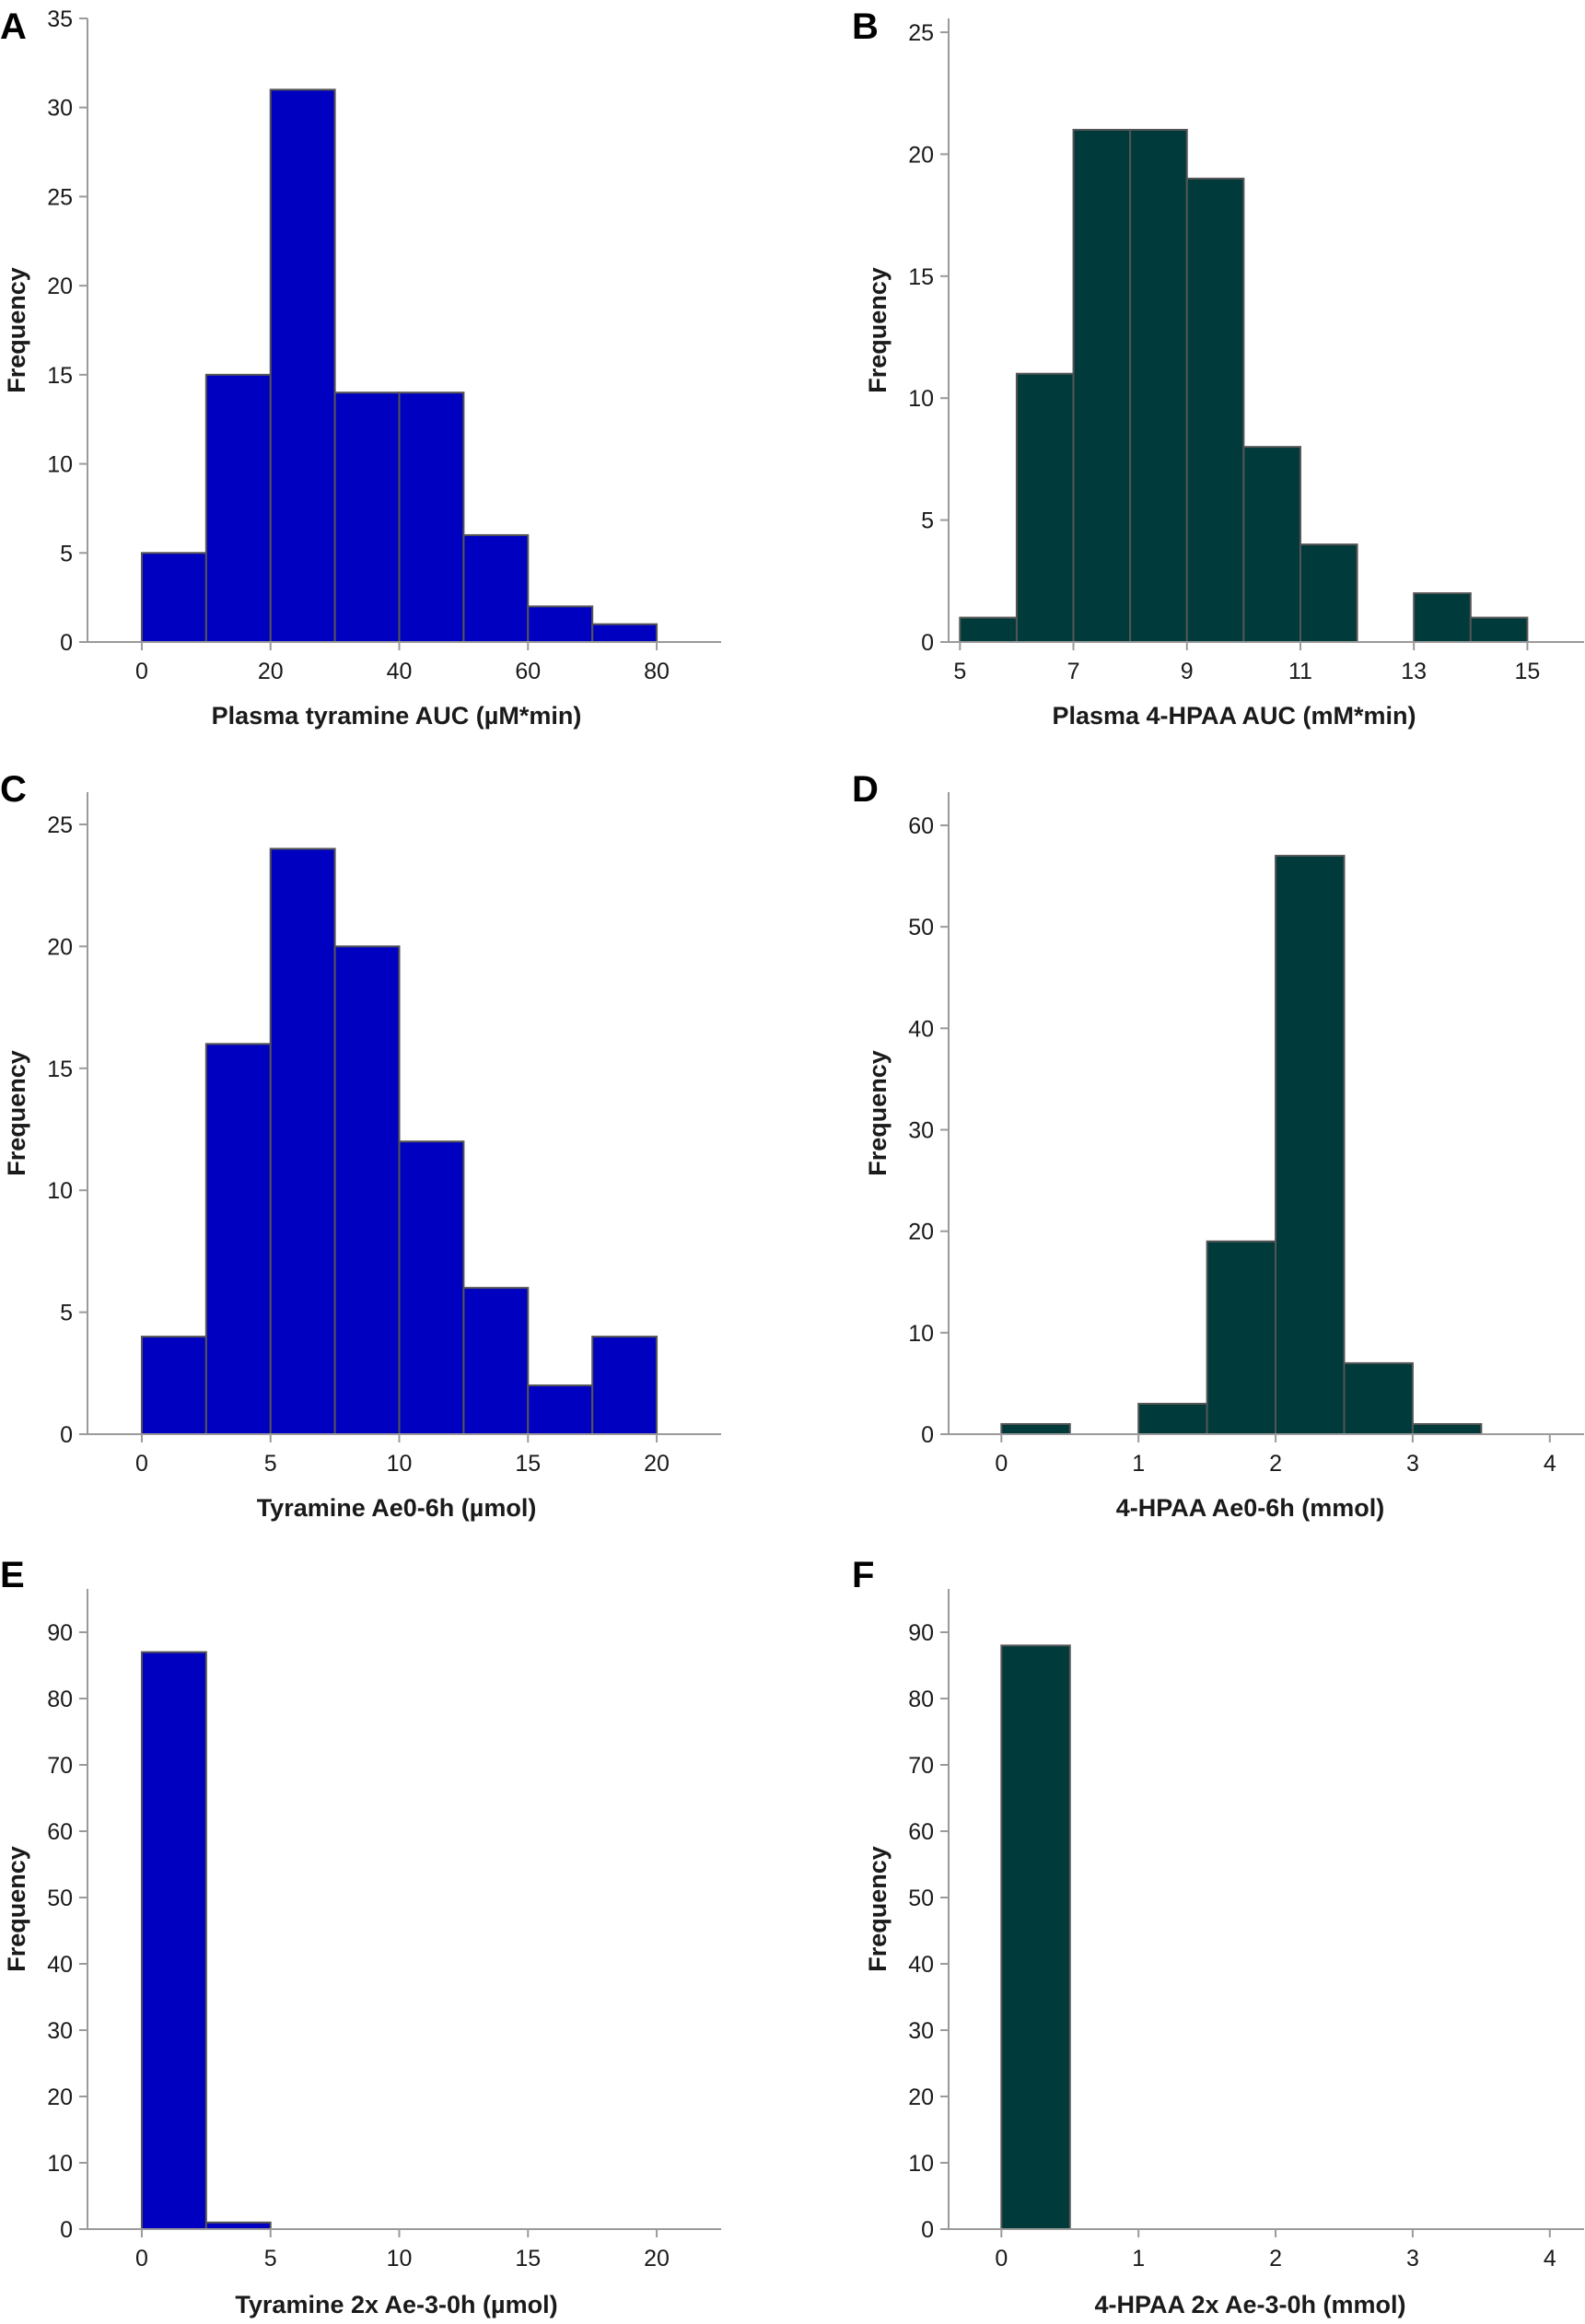 Image resolution: width=1585 pixels, height=2324 pixels. Describe the element at coordinates (12, 1575) in the screenshot. I see `panel-e-letter: E` at that location.